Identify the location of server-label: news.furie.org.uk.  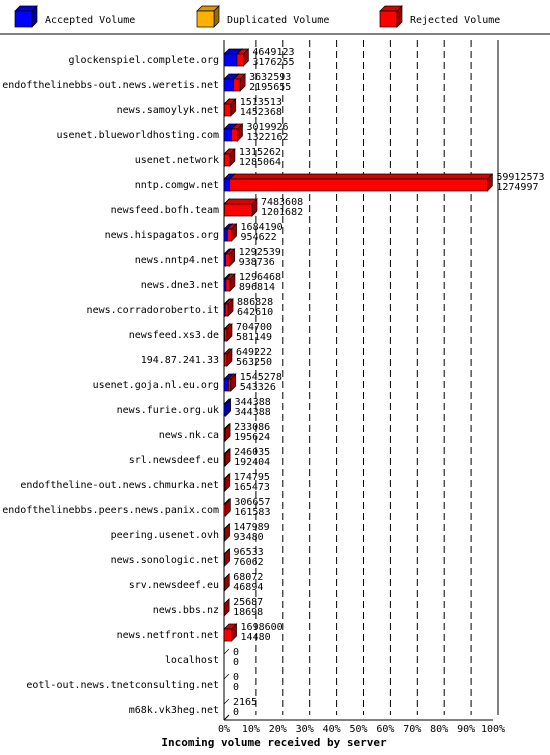
(168, 410).